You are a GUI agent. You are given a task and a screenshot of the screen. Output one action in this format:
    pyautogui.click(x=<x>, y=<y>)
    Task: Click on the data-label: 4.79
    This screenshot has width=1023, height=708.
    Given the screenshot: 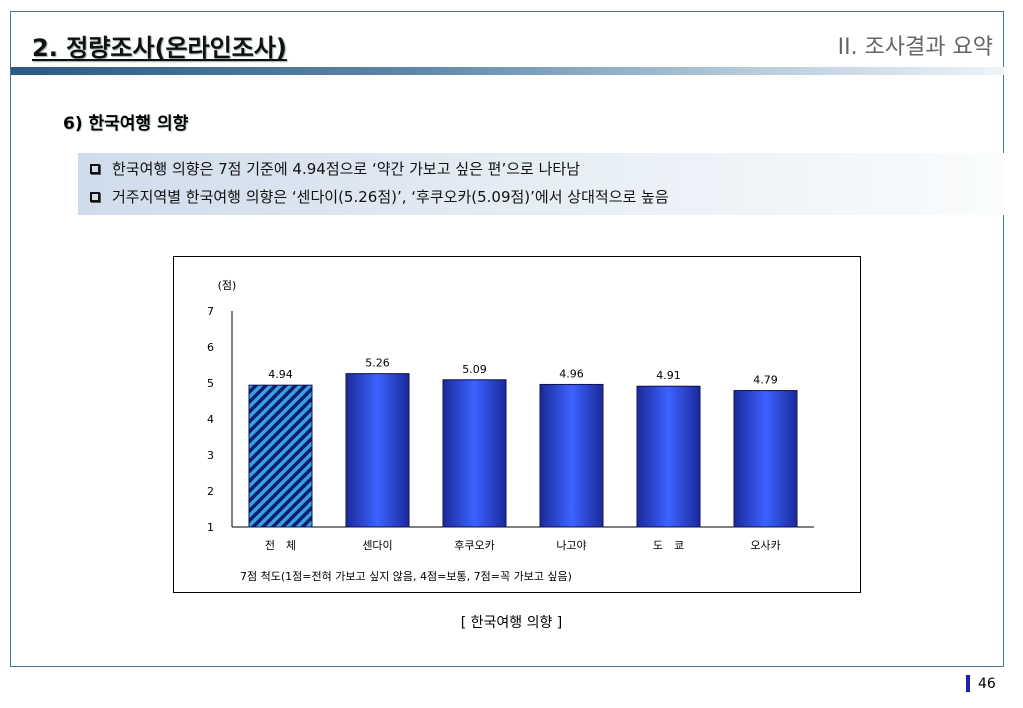 What is the action you would take?
    pyautogui.click(x=765, y=380)
    